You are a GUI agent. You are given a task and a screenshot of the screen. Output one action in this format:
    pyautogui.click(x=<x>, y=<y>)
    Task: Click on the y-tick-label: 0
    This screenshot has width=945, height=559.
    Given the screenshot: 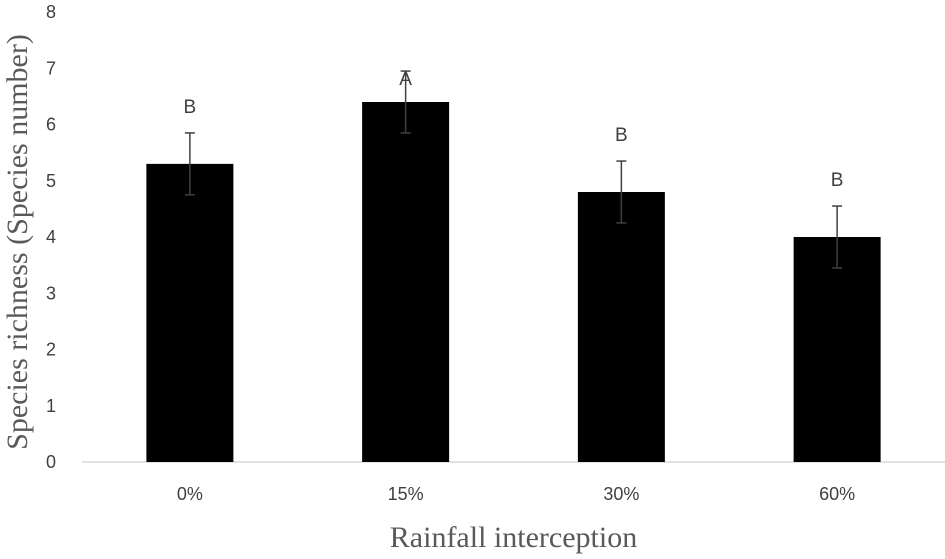 What is the action you would take?
    pyautogui.click(x=51, y=462)
    